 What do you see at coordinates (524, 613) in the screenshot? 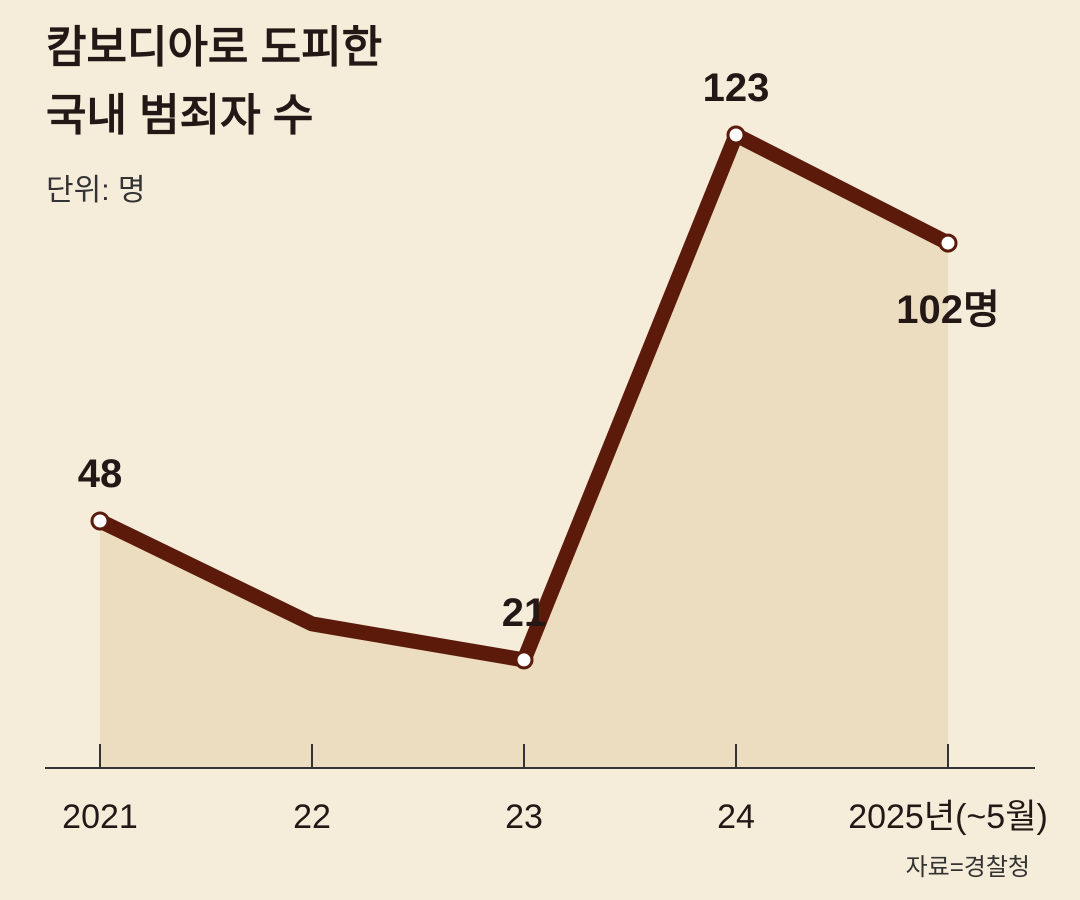
I see `value-label: 21` at bounding box center [524, 613].